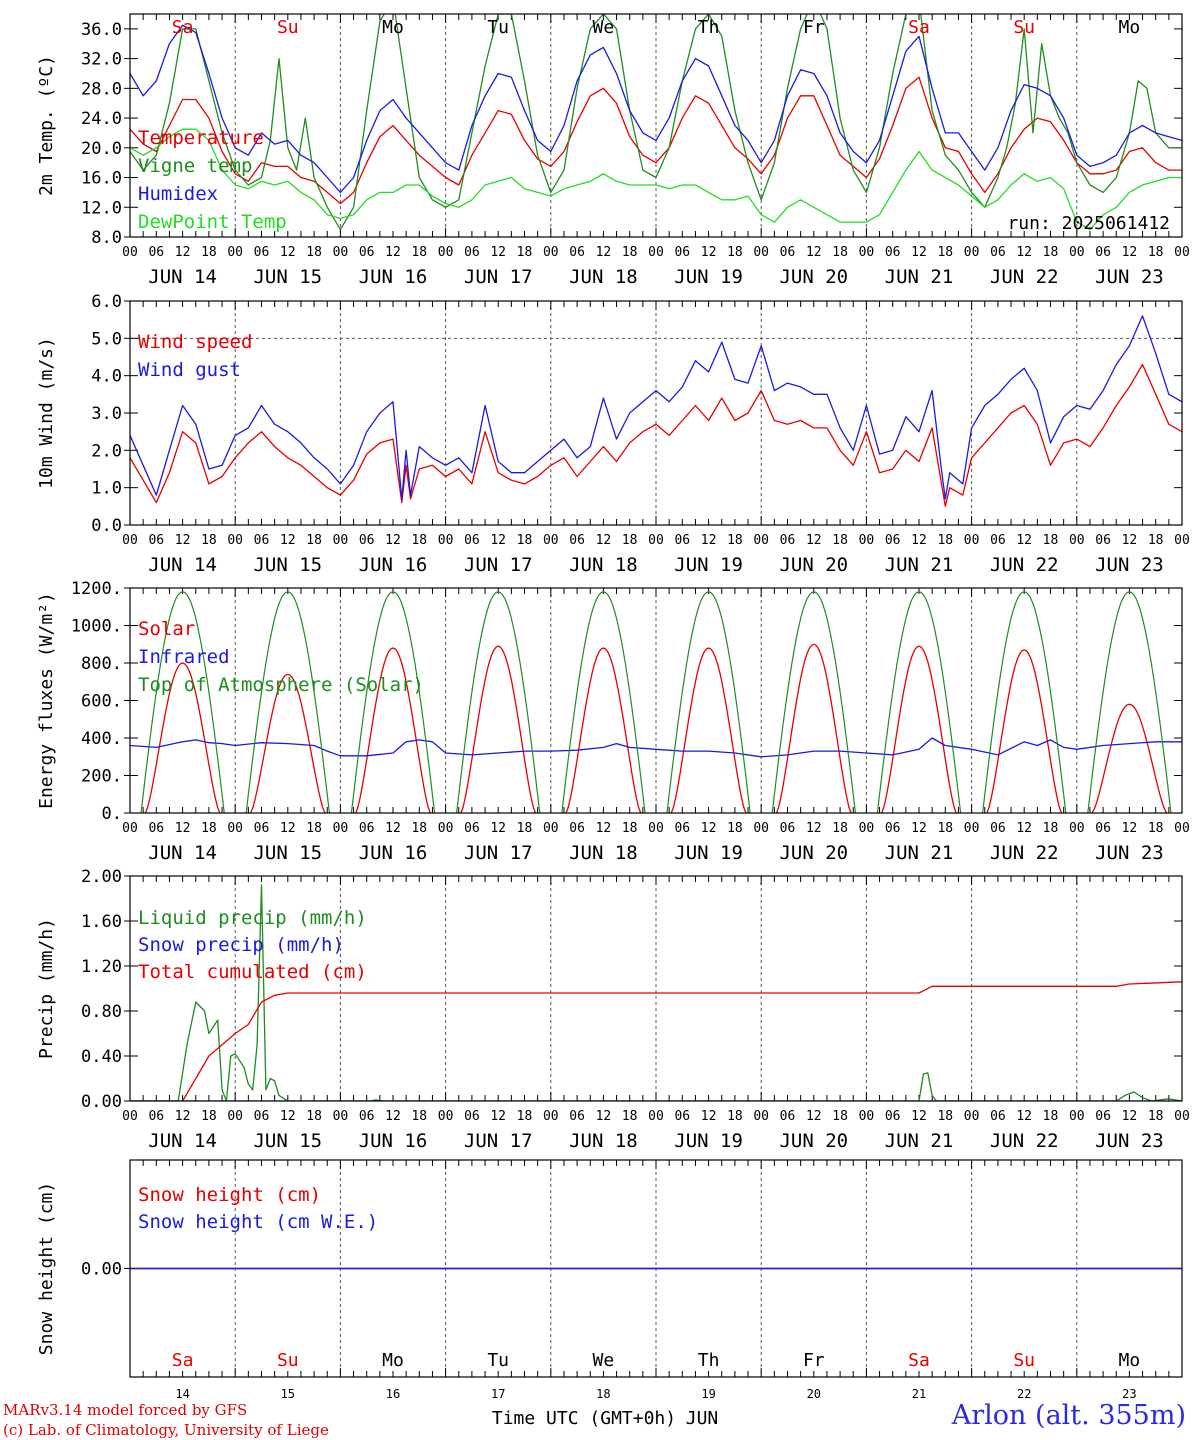 The height and width of the screenshot is (1440, 1194). I want to click on y-axis-title: Precip (mm/h), so click(46, 988).